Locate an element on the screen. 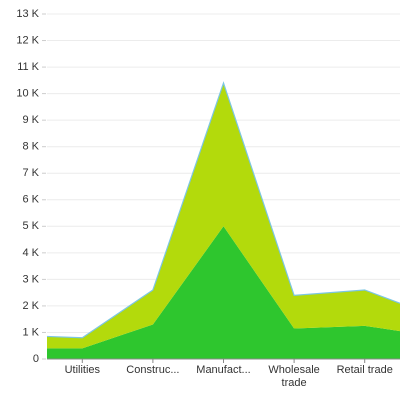  y-tick-label: 4 K is located at coordinates (30, 253).